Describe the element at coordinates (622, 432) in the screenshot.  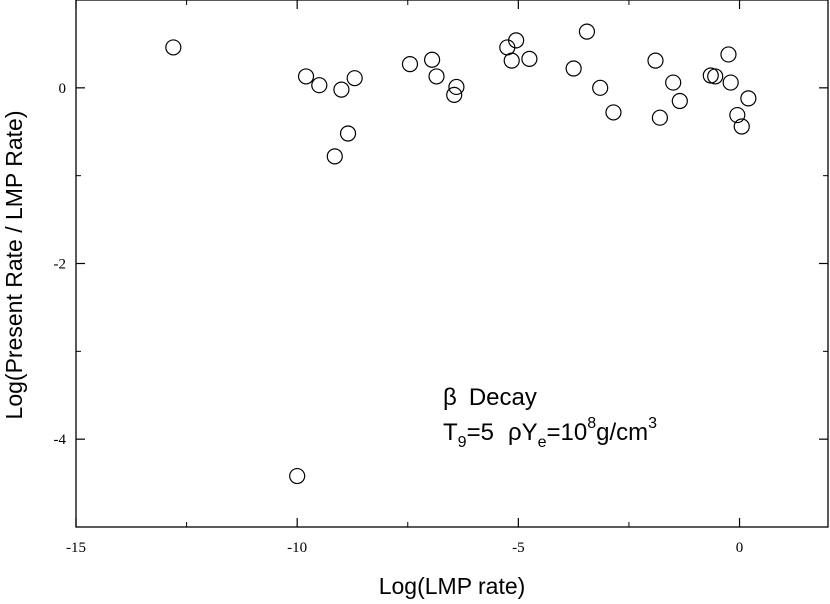
I see `annotation-units: g/cm` at that location.